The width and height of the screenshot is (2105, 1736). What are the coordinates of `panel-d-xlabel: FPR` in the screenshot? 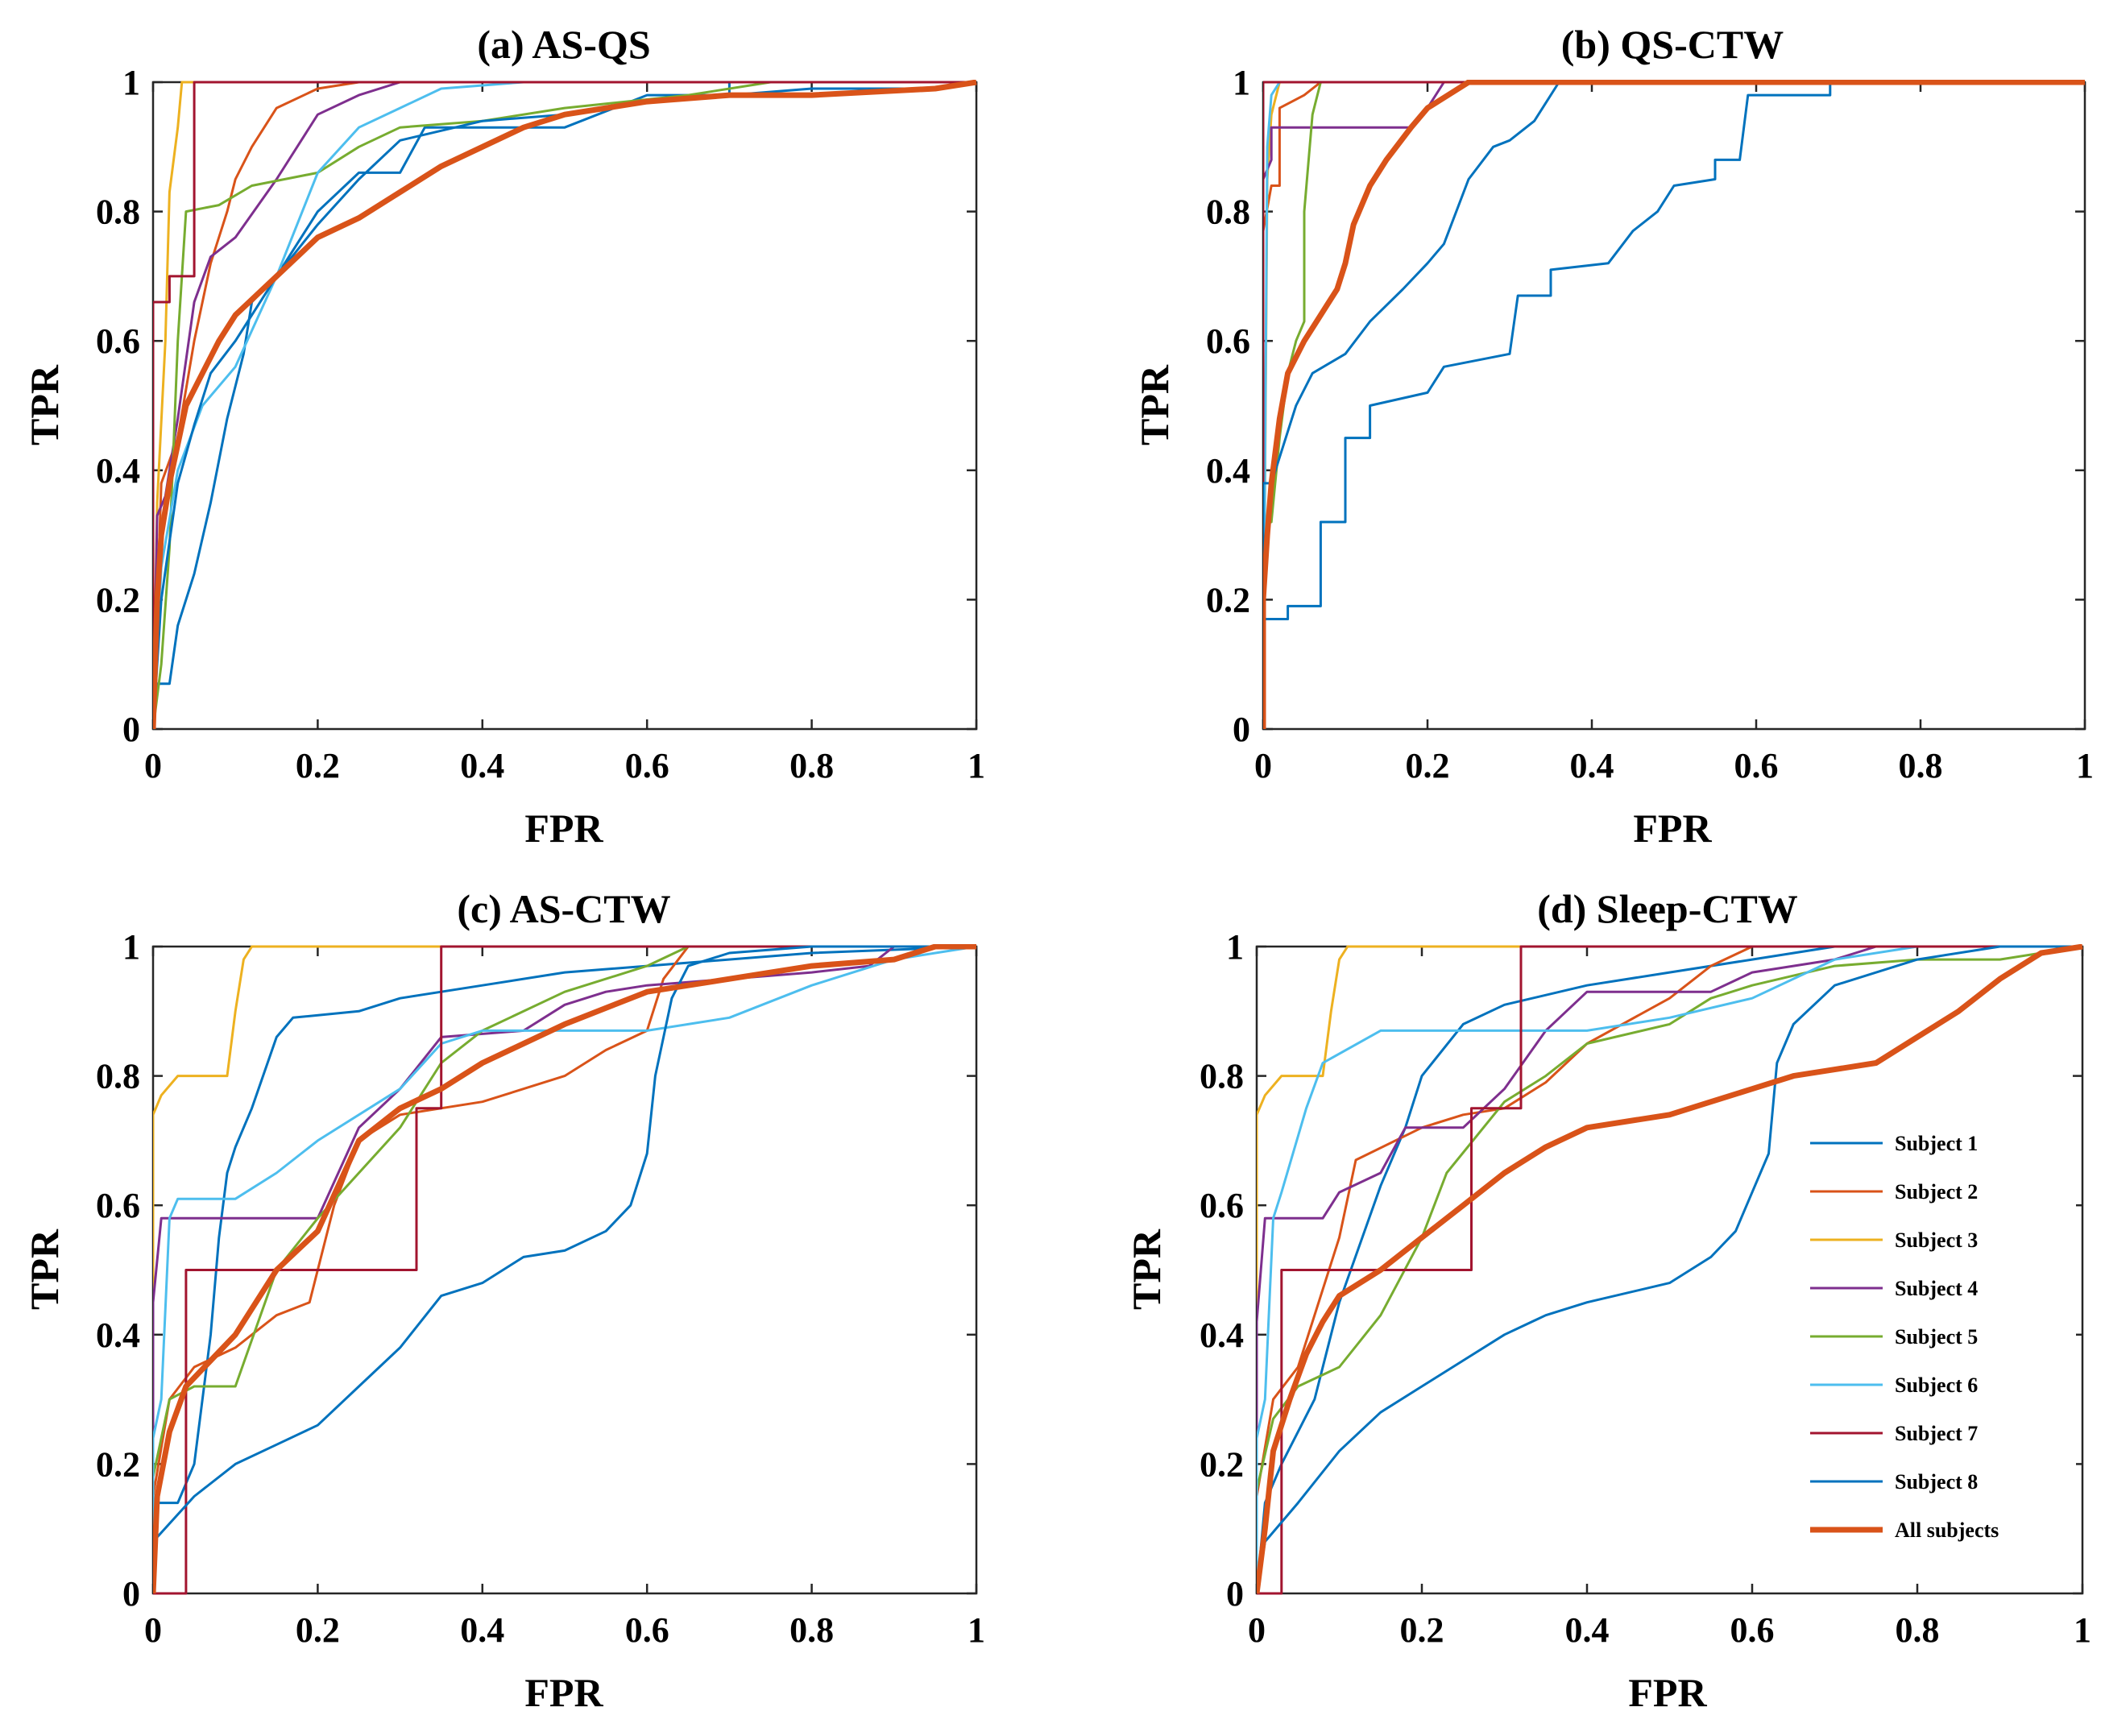 It's located at (1667, 1693).